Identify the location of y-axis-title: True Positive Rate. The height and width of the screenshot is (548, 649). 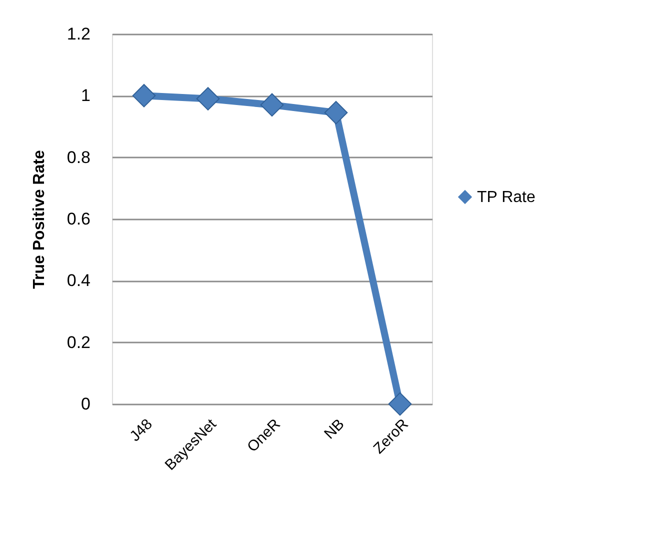
(39, 219).